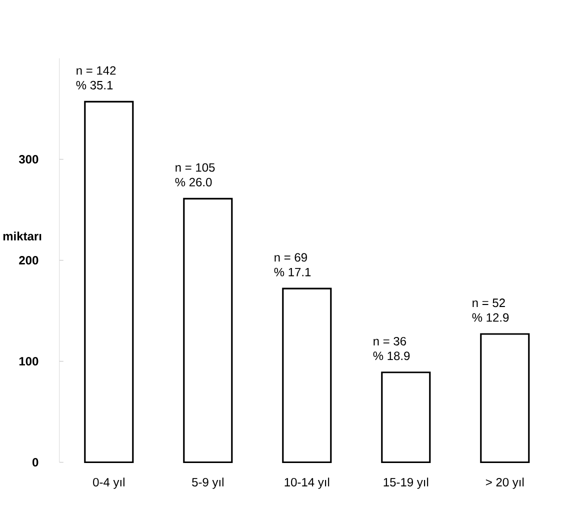 The width and height of the screenshot is (576, 510). Describe the element at coordinates (505, 483) in the screenshot. I see `x-tick-label: > 20 yıl` at that location.